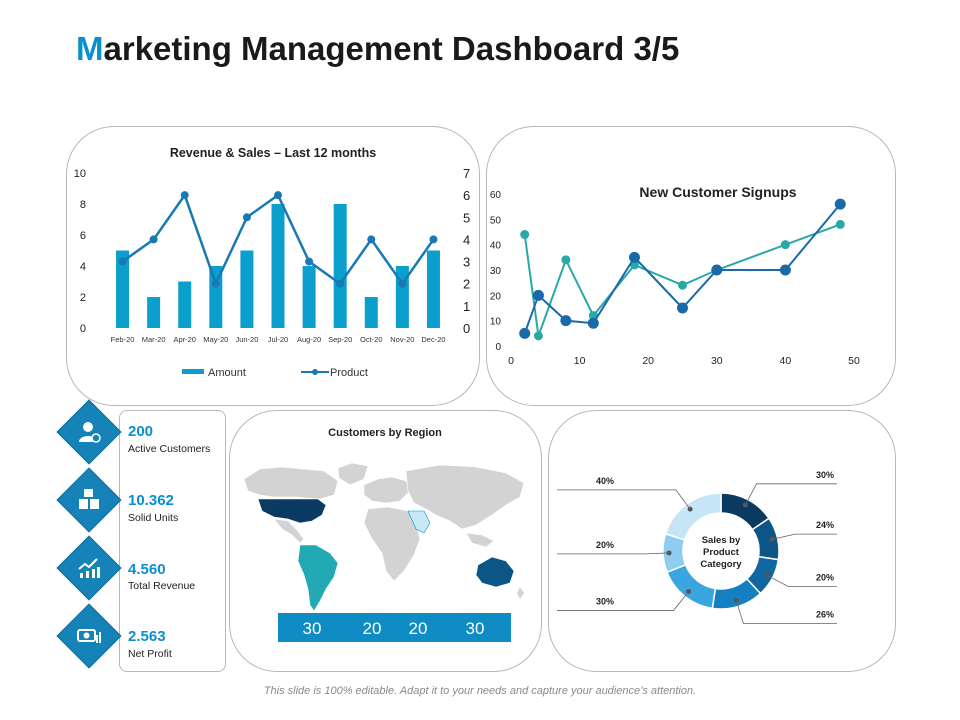  I want to click on signups-x-tick: 40, so click(786, 361).